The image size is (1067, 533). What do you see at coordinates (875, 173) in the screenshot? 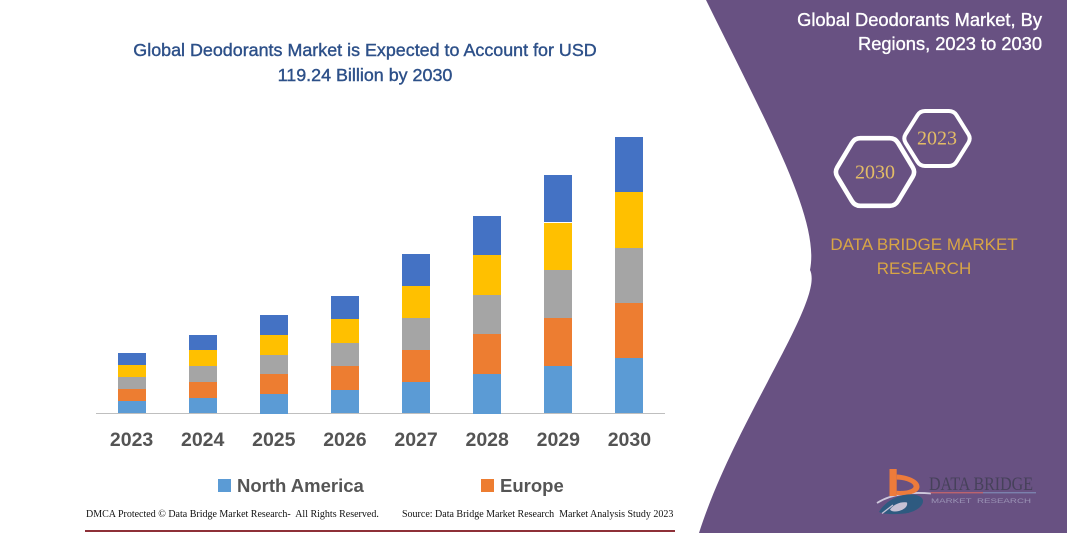
I see `svg-text: 2030` at bounding box center [875, 173].